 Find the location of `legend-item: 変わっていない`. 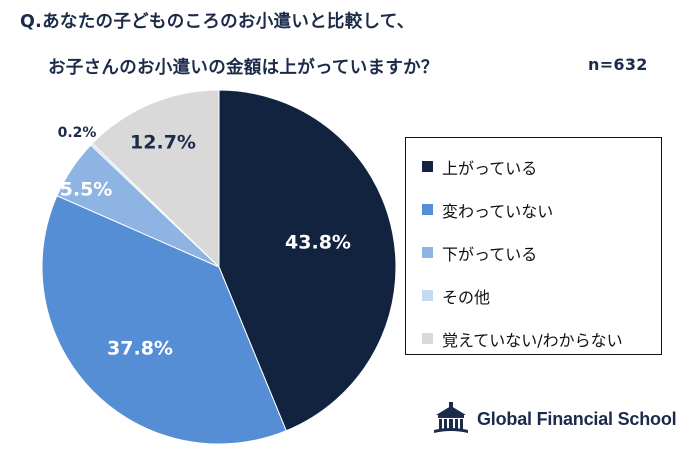

legend-item: 変わっていない is located at coordinates (541, 209).